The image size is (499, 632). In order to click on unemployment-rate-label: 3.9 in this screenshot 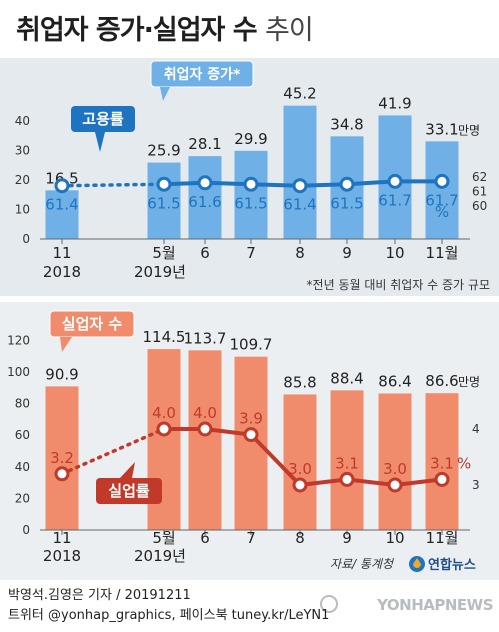, I will do `click(251, 419)`.